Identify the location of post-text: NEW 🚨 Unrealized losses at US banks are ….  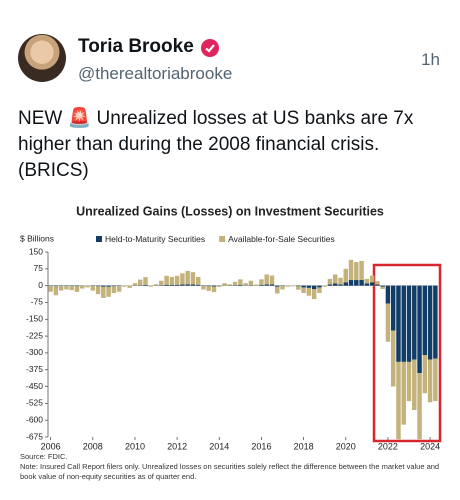
(216, 144).